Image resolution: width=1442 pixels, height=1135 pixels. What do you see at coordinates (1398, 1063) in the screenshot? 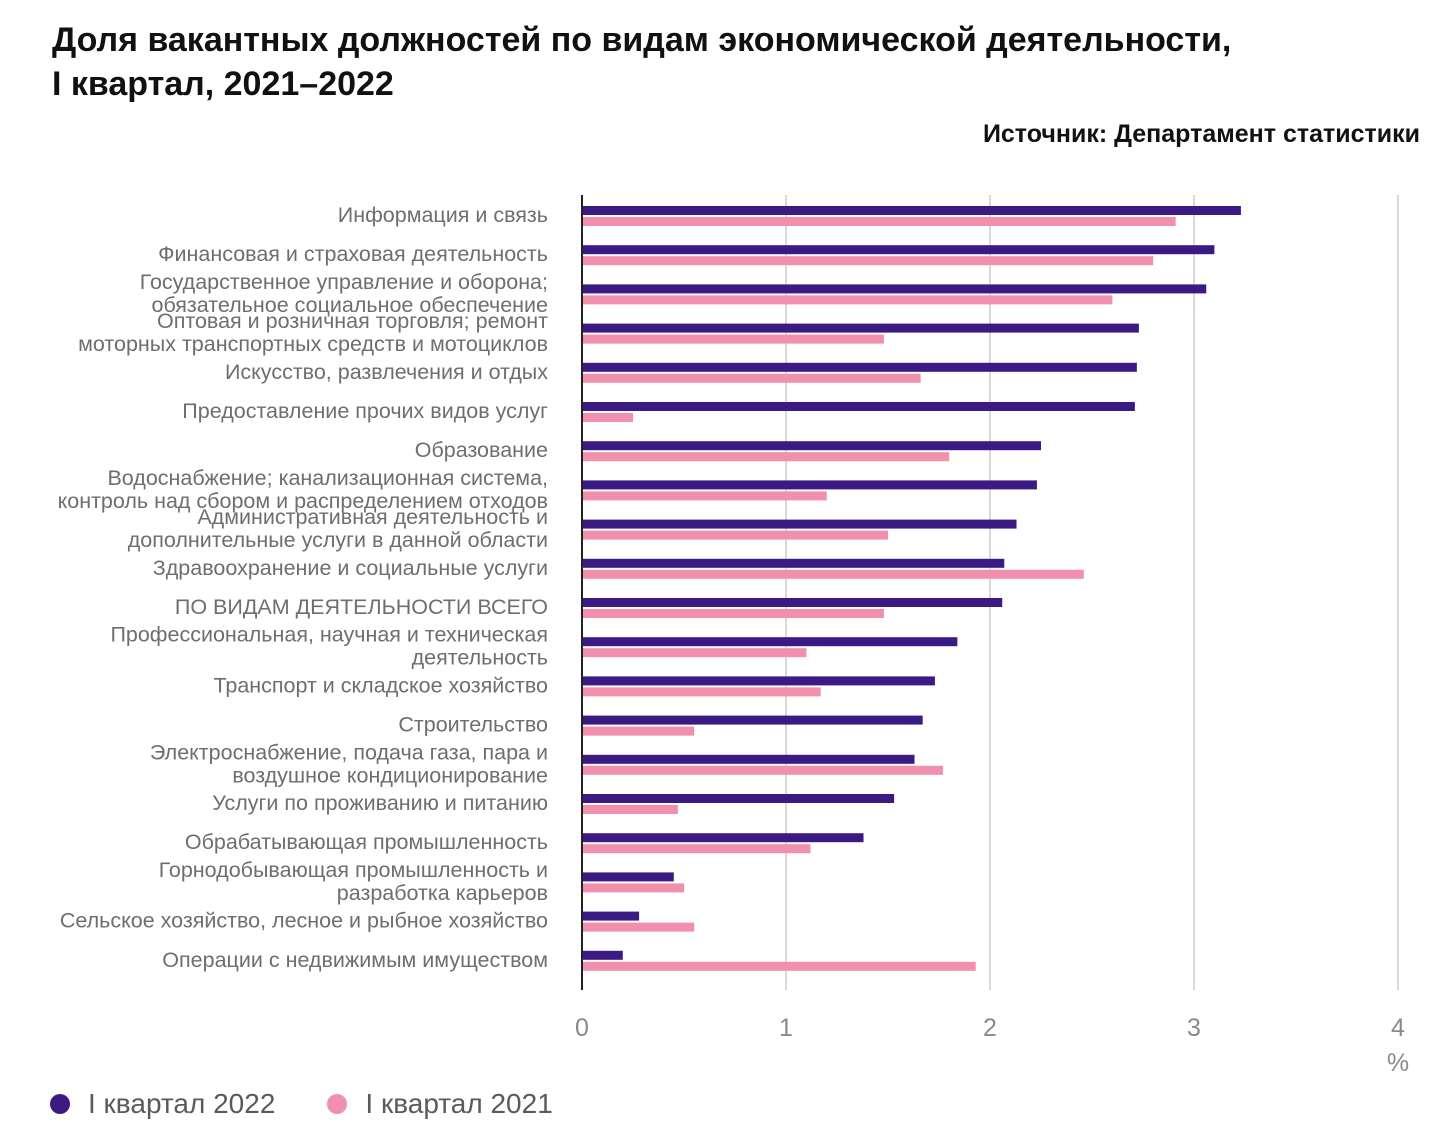
I see `x-axis-label: %` at bounding box center [1398, 1063].